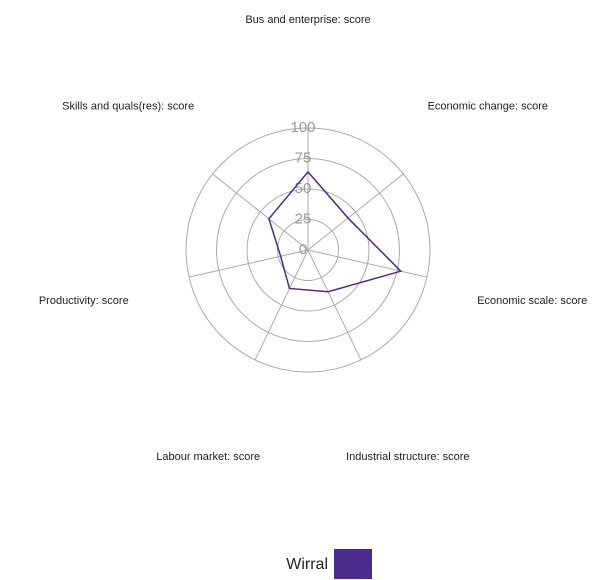 The image size is (615, 580). I want to click on legend-swatch, so click(353, 564).